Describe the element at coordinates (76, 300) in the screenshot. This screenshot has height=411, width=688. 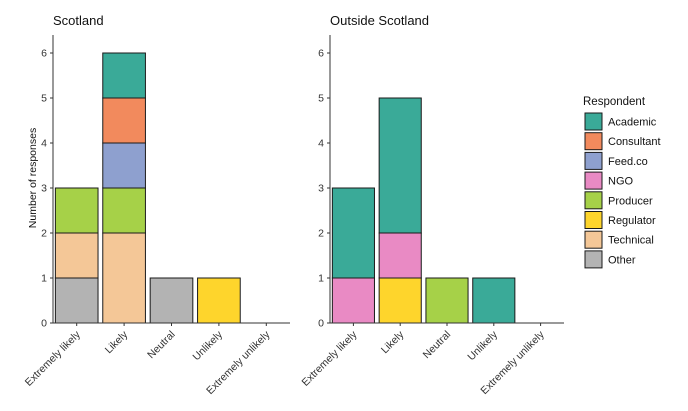
I see `bar-extremely-likely-other` at that location.